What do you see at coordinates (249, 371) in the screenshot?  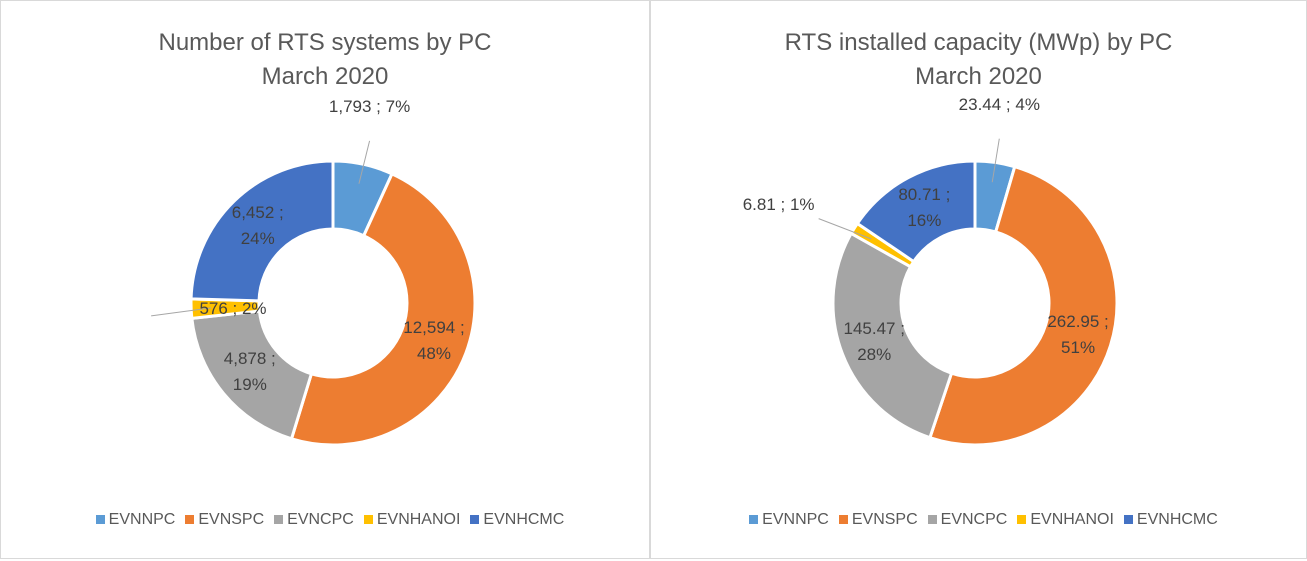 I see `data-label: 4,878 ; 19%` at bounding box center [249, 371].